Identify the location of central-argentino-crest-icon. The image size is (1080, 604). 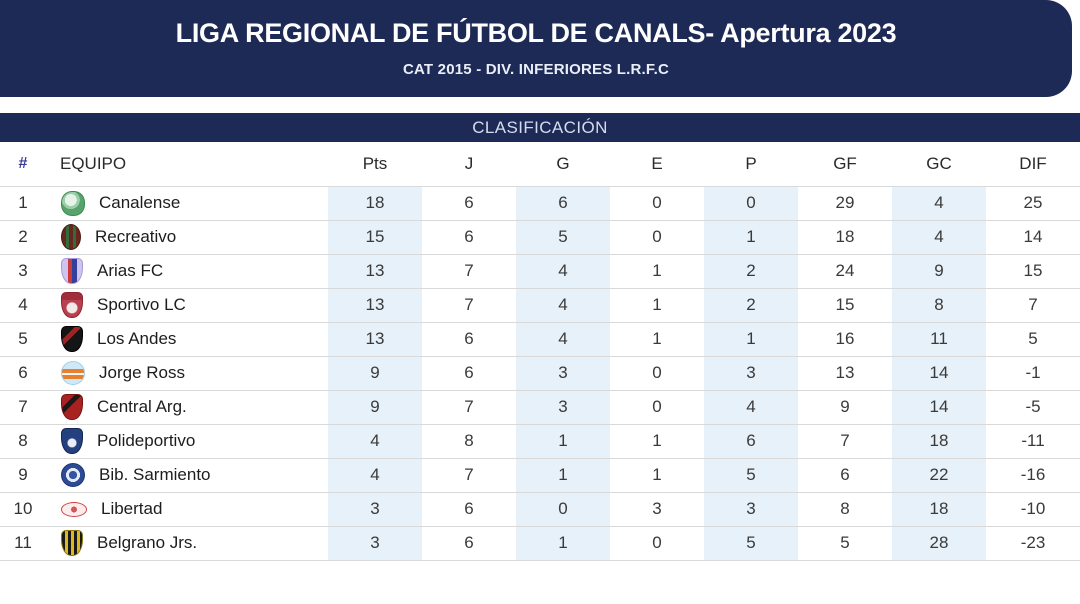
(72, 407).